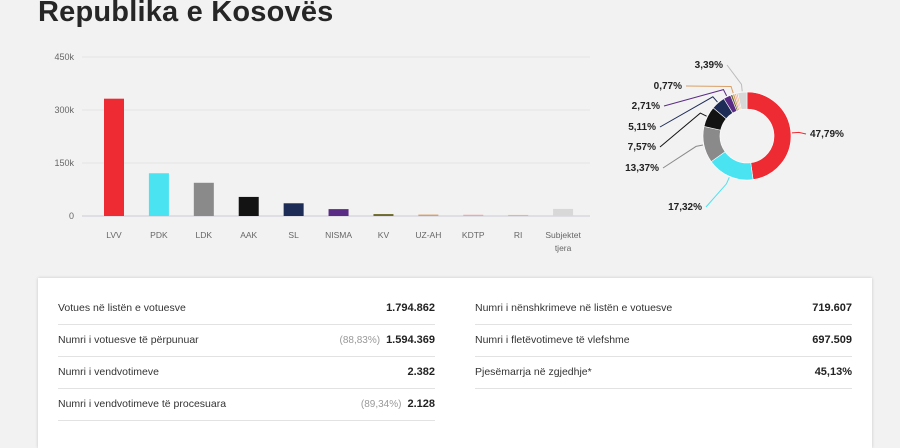 The width and height of the screenshot is (900, 448). I want to click on stat-value: 45,13%, so click(833, 372).